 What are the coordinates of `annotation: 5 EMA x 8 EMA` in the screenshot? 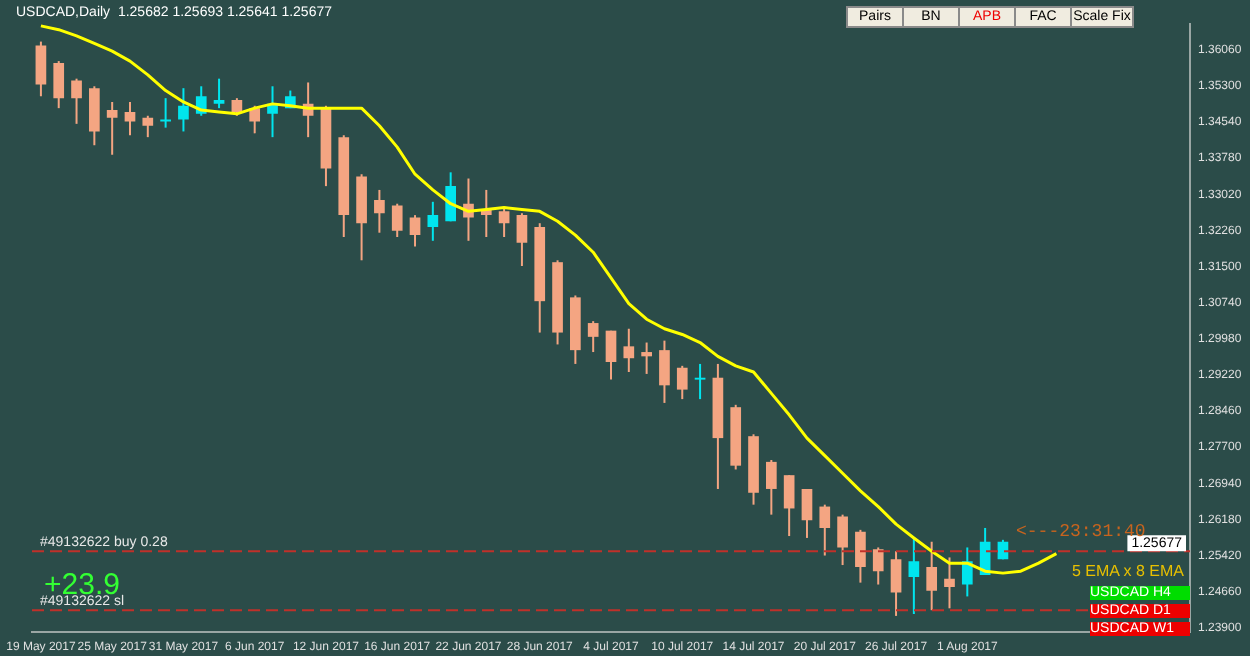 It's located at (1128, 571).